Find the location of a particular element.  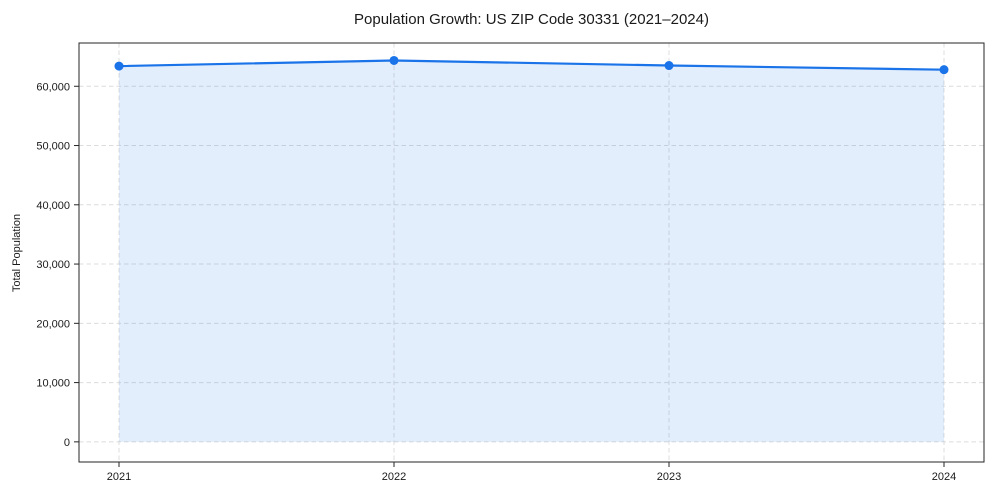

data-point-2021 is located at coordinates (119, 66).